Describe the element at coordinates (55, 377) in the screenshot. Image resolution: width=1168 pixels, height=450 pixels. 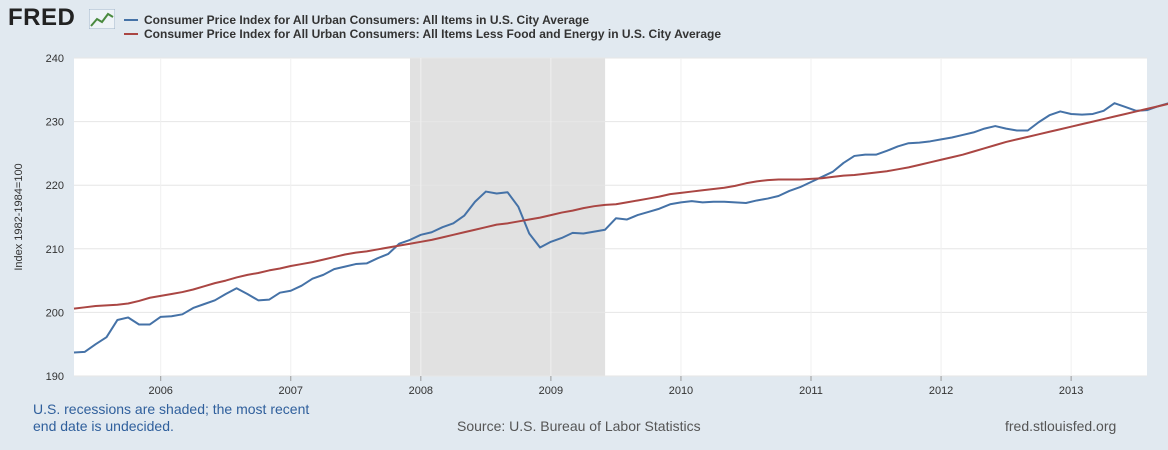
I see `y-tick-label: 190` at that location.